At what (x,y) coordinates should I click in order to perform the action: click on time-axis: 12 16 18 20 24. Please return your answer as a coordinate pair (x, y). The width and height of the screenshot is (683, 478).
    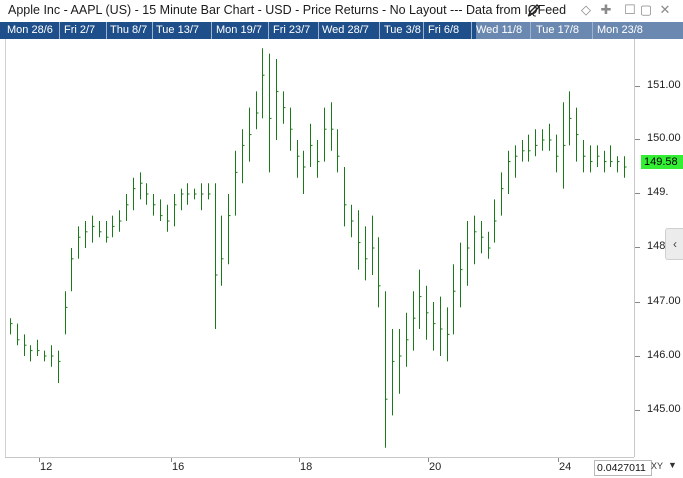
    Looking at the image, I should click on (319, 467).